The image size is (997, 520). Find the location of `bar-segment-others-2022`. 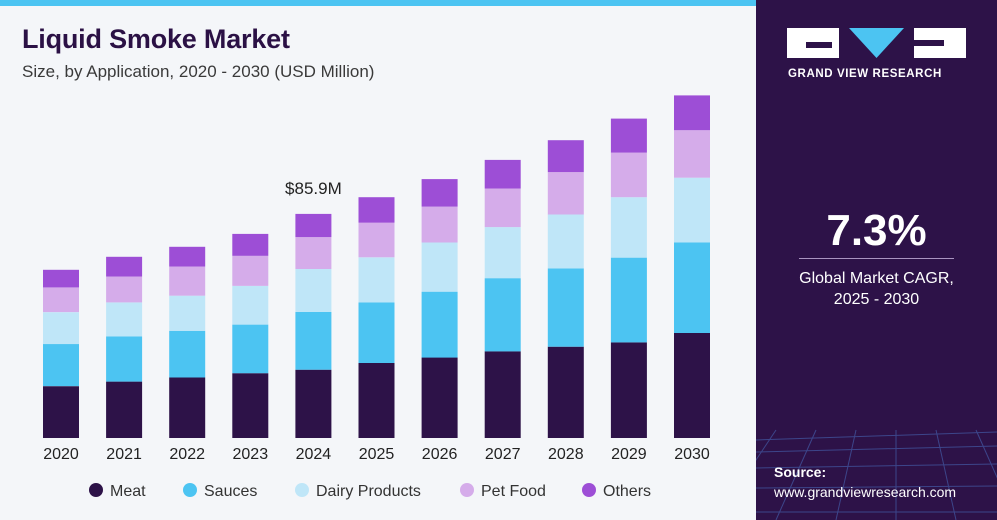

bar-segment-others-2022 is located at coordinates (187, 256).